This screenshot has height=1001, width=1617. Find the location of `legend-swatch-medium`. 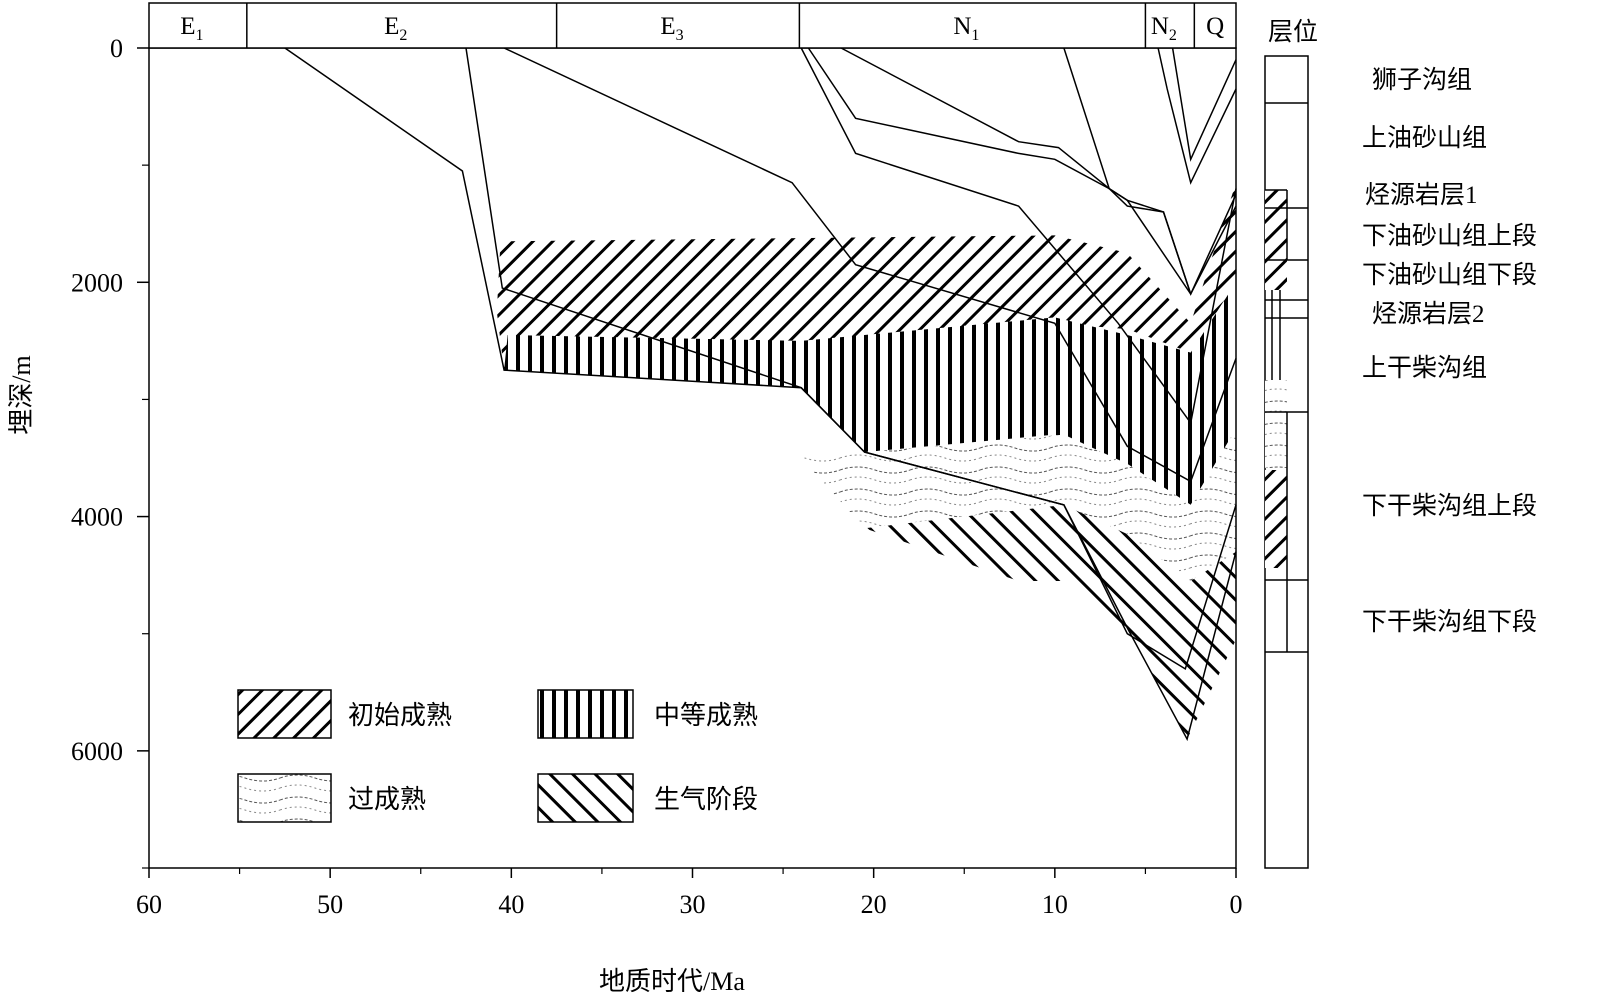

legend-swatch-medium is located at coordinates (585, 714).